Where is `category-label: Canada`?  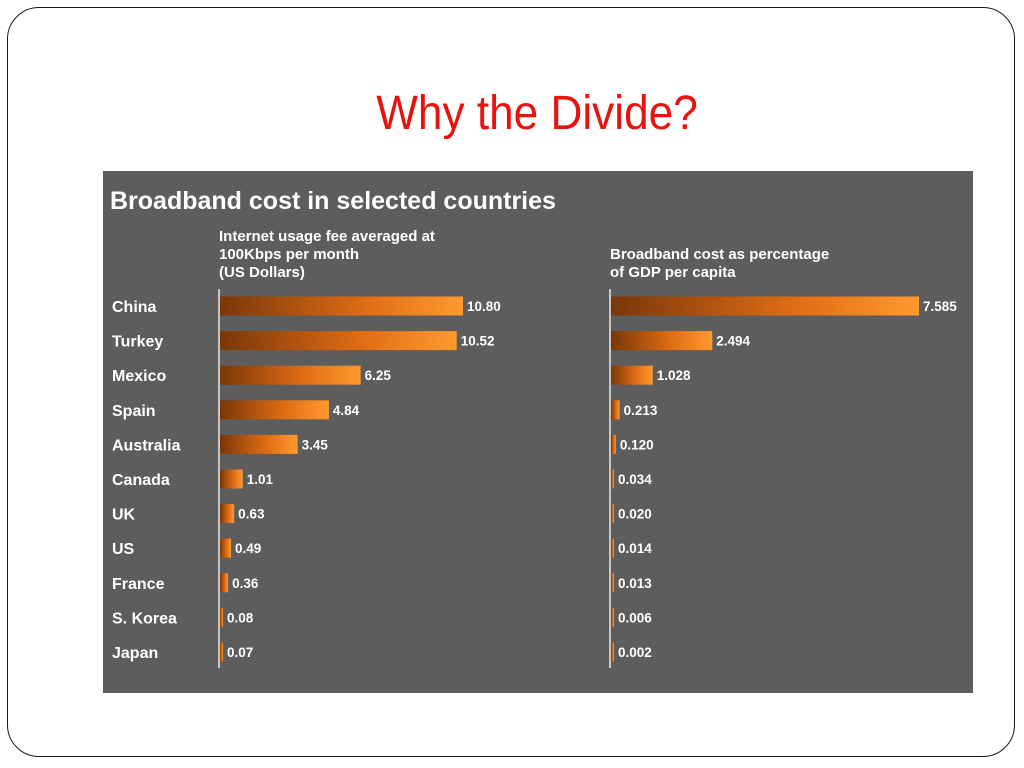 category-label: Canada is located at coordinates (141, 480).